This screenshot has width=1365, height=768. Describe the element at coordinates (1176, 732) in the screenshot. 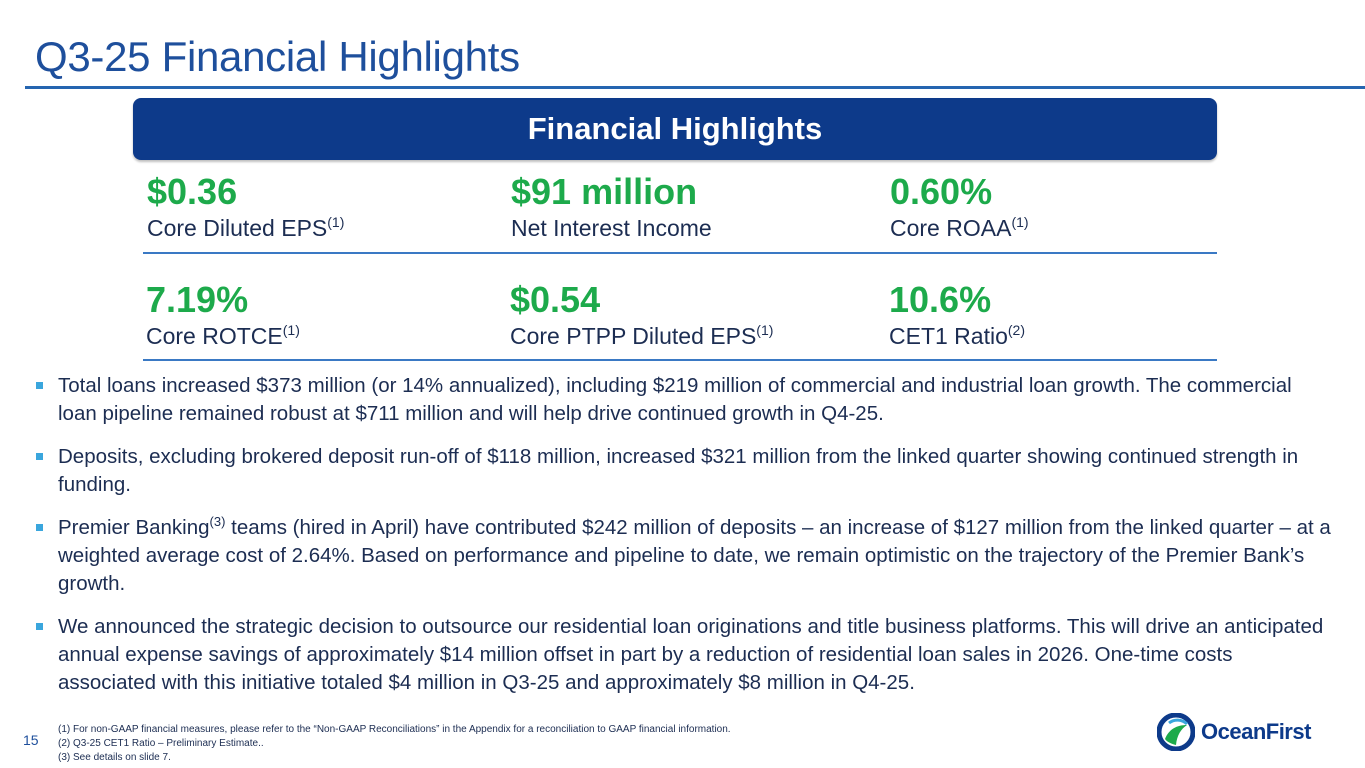

I see `oceanfirst-logo-icon` at that location.